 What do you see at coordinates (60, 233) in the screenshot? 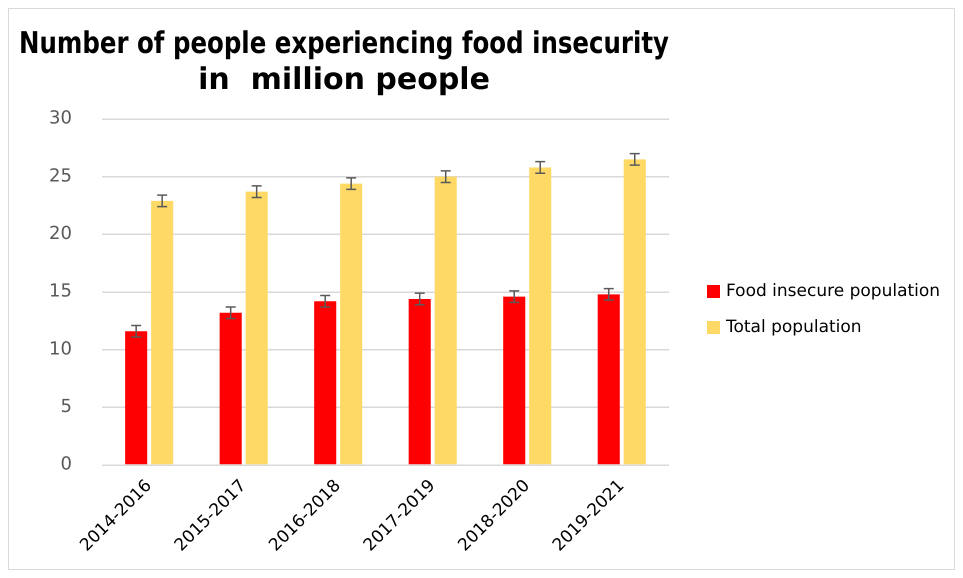
I see `y-tick-label: 20` at bounding box center [60, 233].